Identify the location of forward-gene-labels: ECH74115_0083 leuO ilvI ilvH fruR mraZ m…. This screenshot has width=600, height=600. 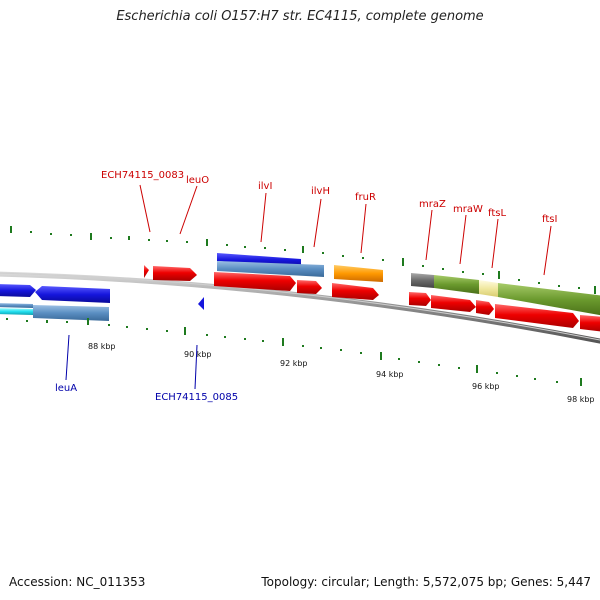
(329, 197).